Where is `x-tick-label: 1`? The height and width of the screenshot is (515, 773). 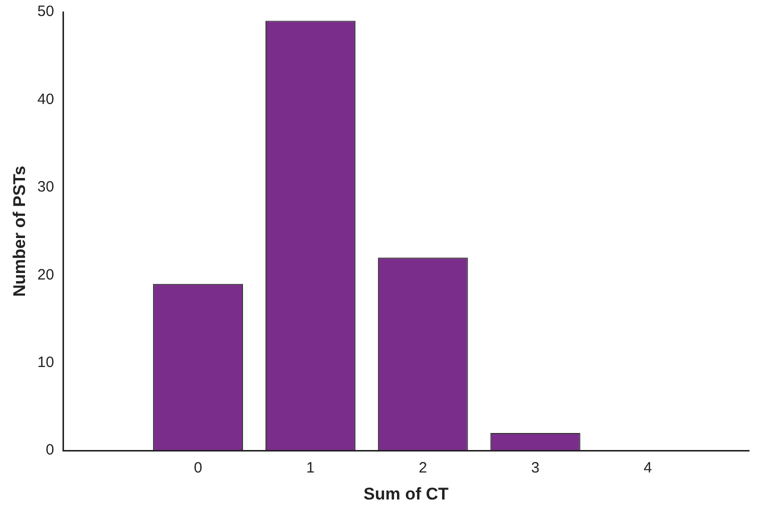
x-tick-label: 1 is located at coordinates (310, 468).